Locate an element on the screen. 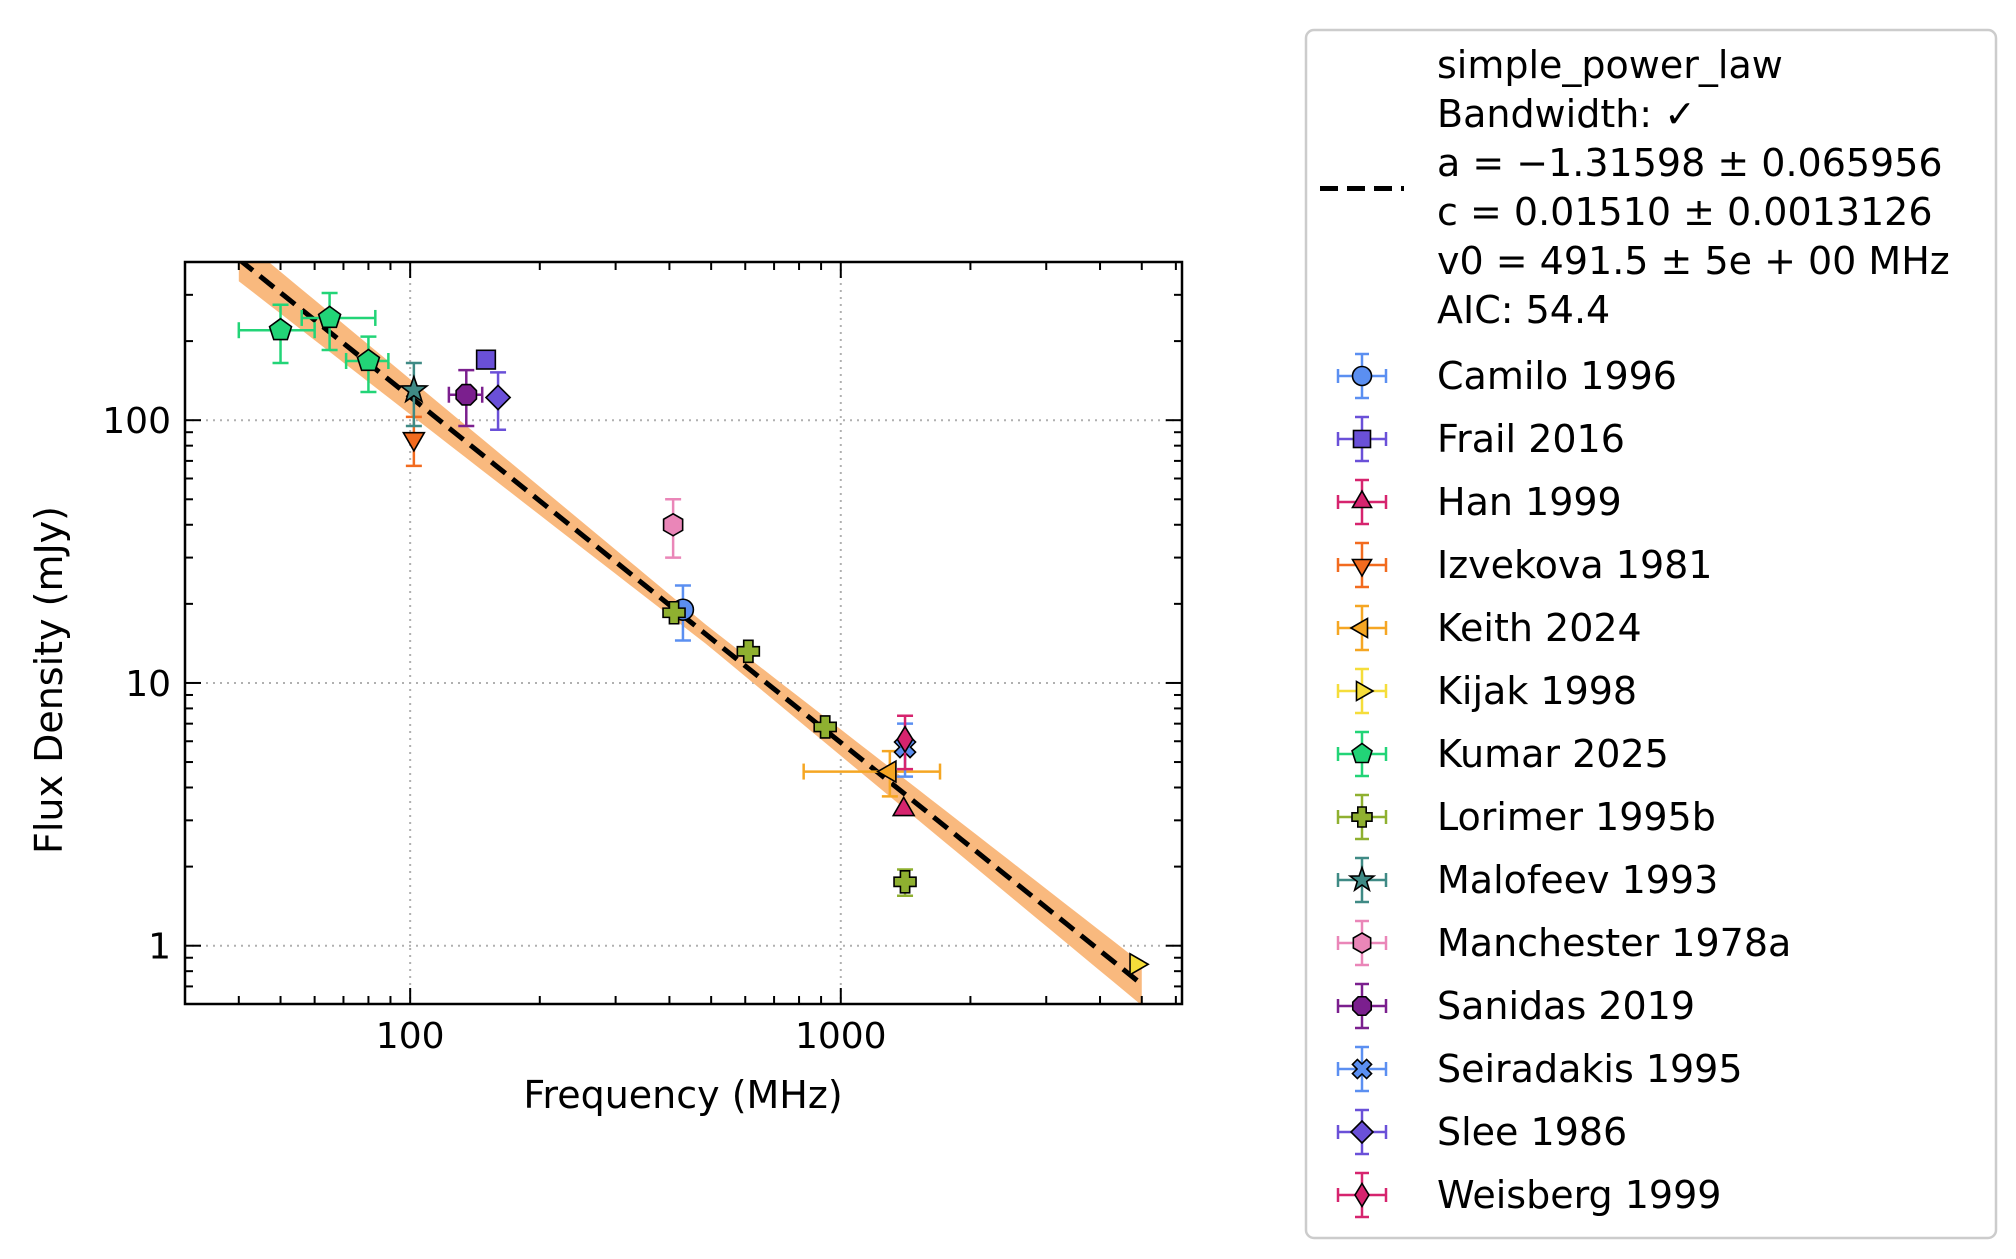 The height and width of the screenshot is (1259, 2016). legend-entry: Weisberg 1999 is located at coordinates (1528, 1195).